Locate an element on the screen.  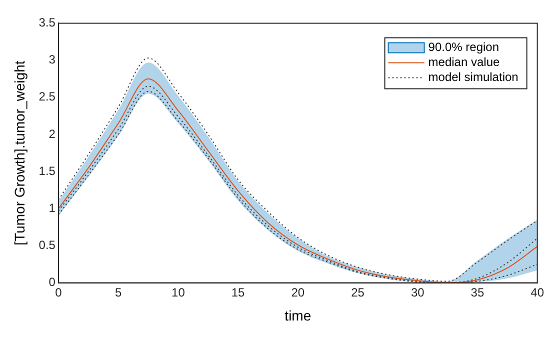
y-tick-label: 2.5 is located at coordinates (47, 97).